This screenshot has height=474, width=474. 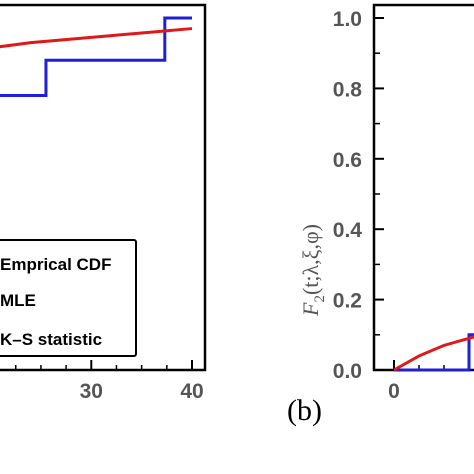 What do you see at coordinates (347, 301) in the screenshot?
I see `y-tick-label: 0.2` at bounding box center [347, 301].